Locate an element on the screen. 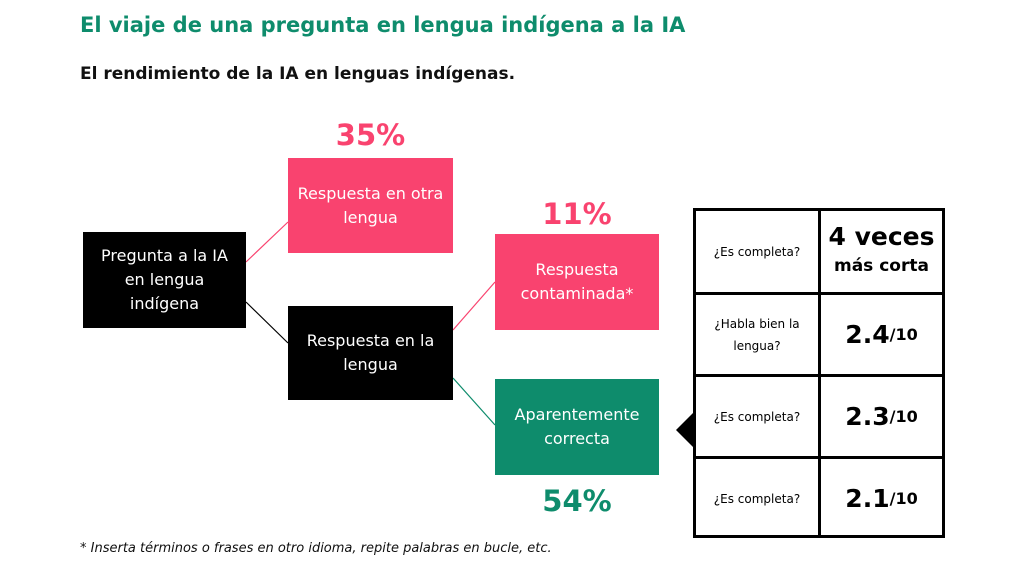 The height and width of the screenshot is (563, 1024). node-in-language: Respuesta en la lengua is located at coordinates (370, 353).